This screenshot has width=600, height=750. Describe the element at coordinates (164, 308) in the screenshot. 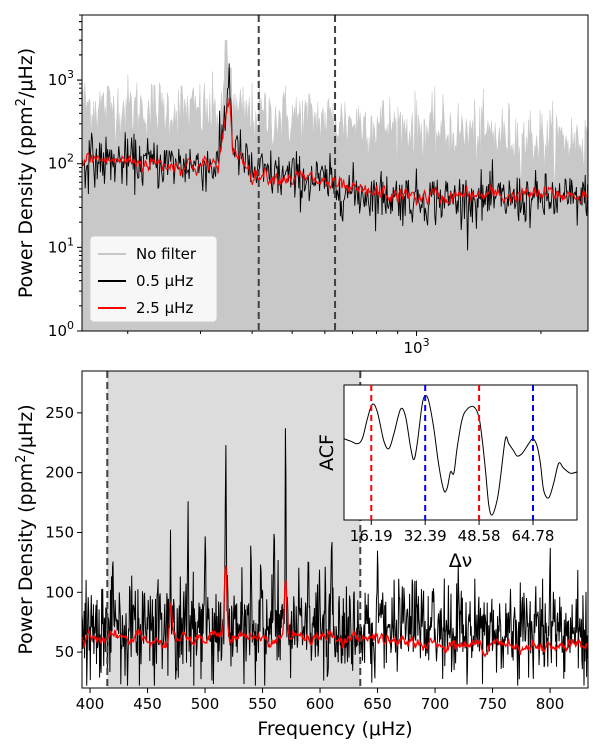

I see `legend-label-2: 2.5 μHz` at that location.